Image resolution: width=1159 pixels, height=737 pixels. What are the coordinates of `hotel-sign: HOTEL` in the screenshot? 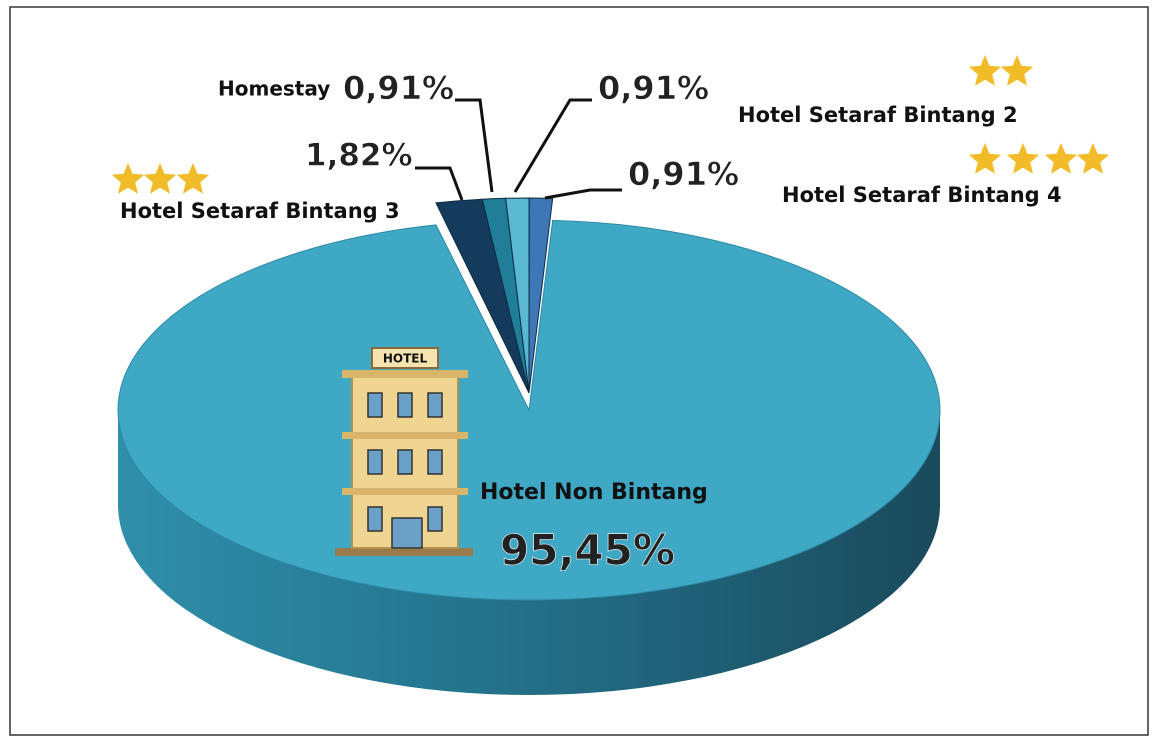 It's located at (405, 359).